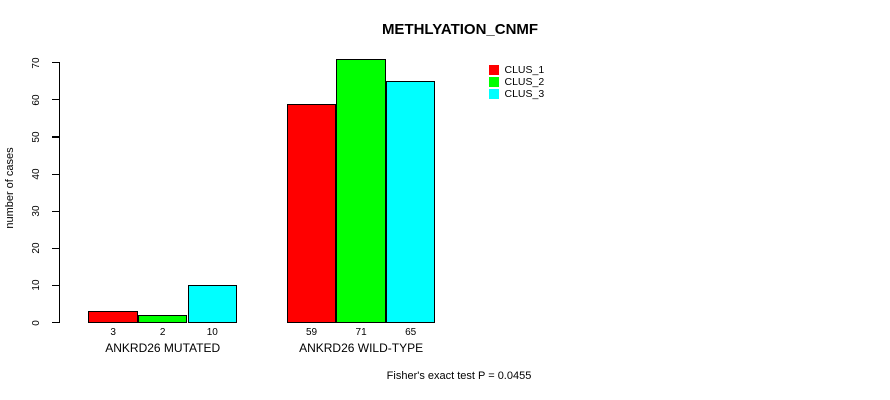  What do you see at coordinates (361, 348) in the screenshot?
I see `category-label: ANKRD26 WILD-TYPE` at bounding box center [361, 348].